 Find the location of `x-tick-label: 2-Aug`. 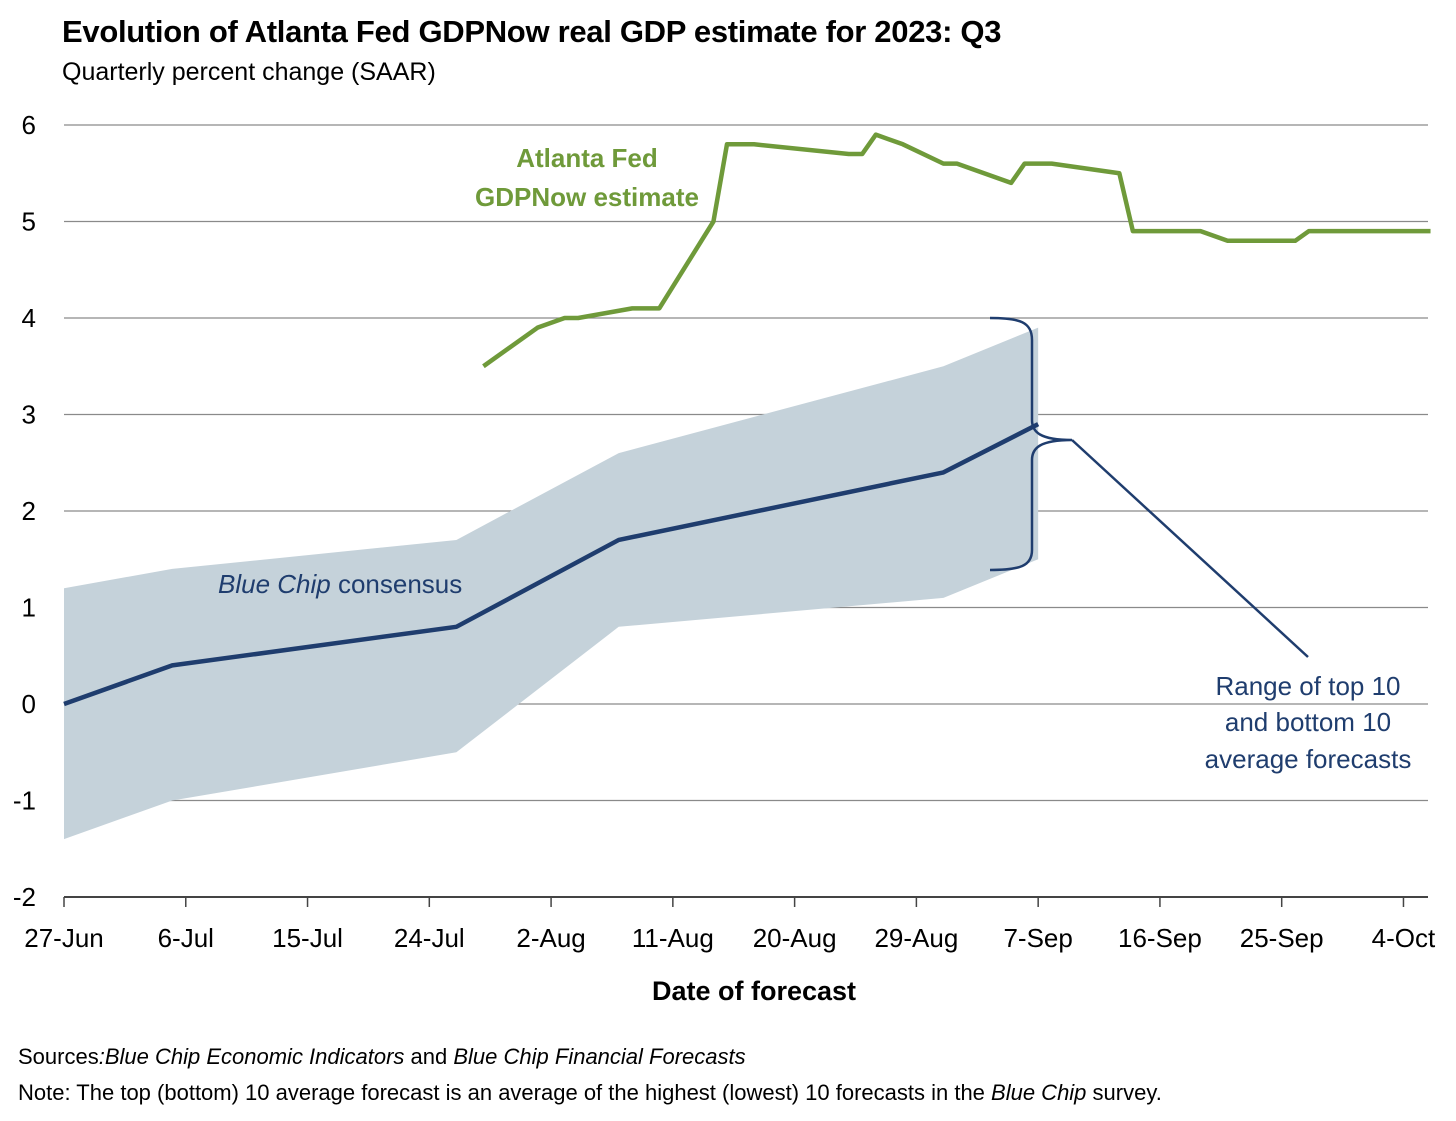

x-tick-label: 2-Aug is located at coordinates (550, 938).